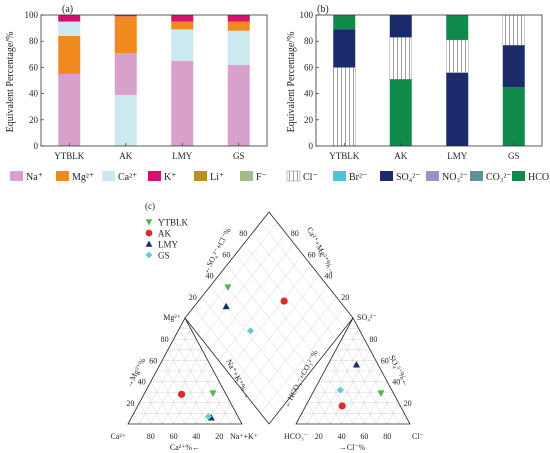  What do you see at coordinates (154, 80) in the screenshot?
I see `panel-a-bars` at bounding box center [154, 80].